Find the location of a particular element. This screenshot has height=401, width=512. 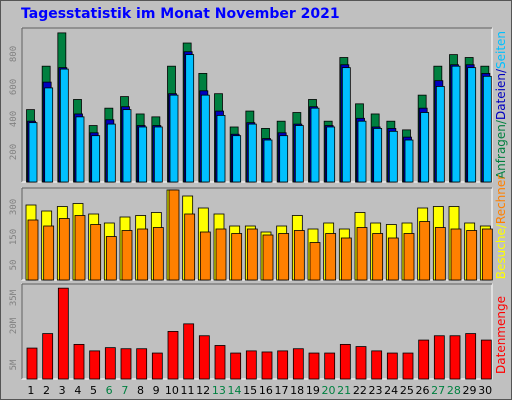

day-label: 4 is located at coordinates (77, 390).